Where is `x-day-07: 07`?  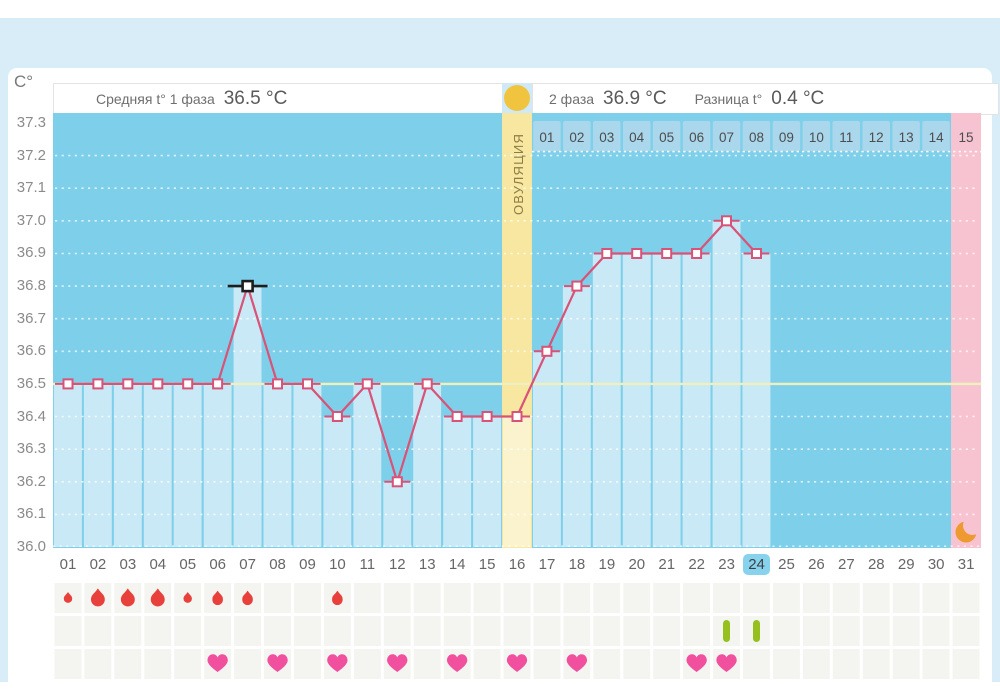 x-day-07: 07 is located at coordinates (248, 564).